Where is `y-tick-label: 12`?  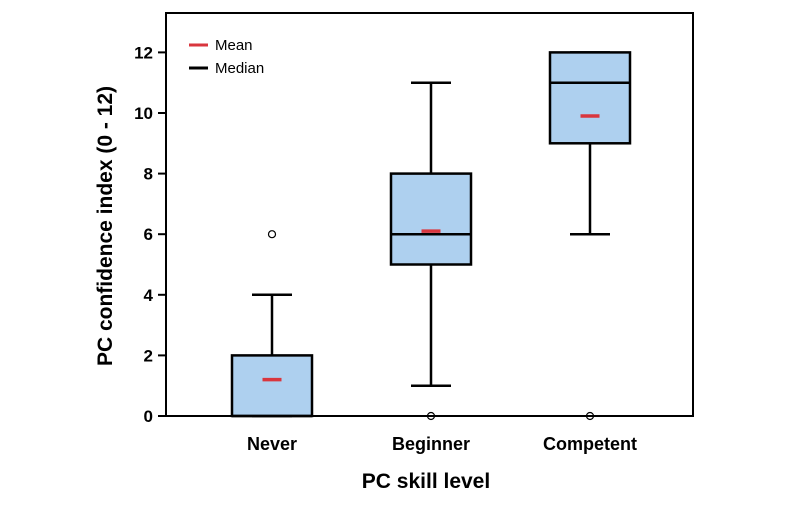 y-tick-label: 12 is located at coordinates (143, 52).